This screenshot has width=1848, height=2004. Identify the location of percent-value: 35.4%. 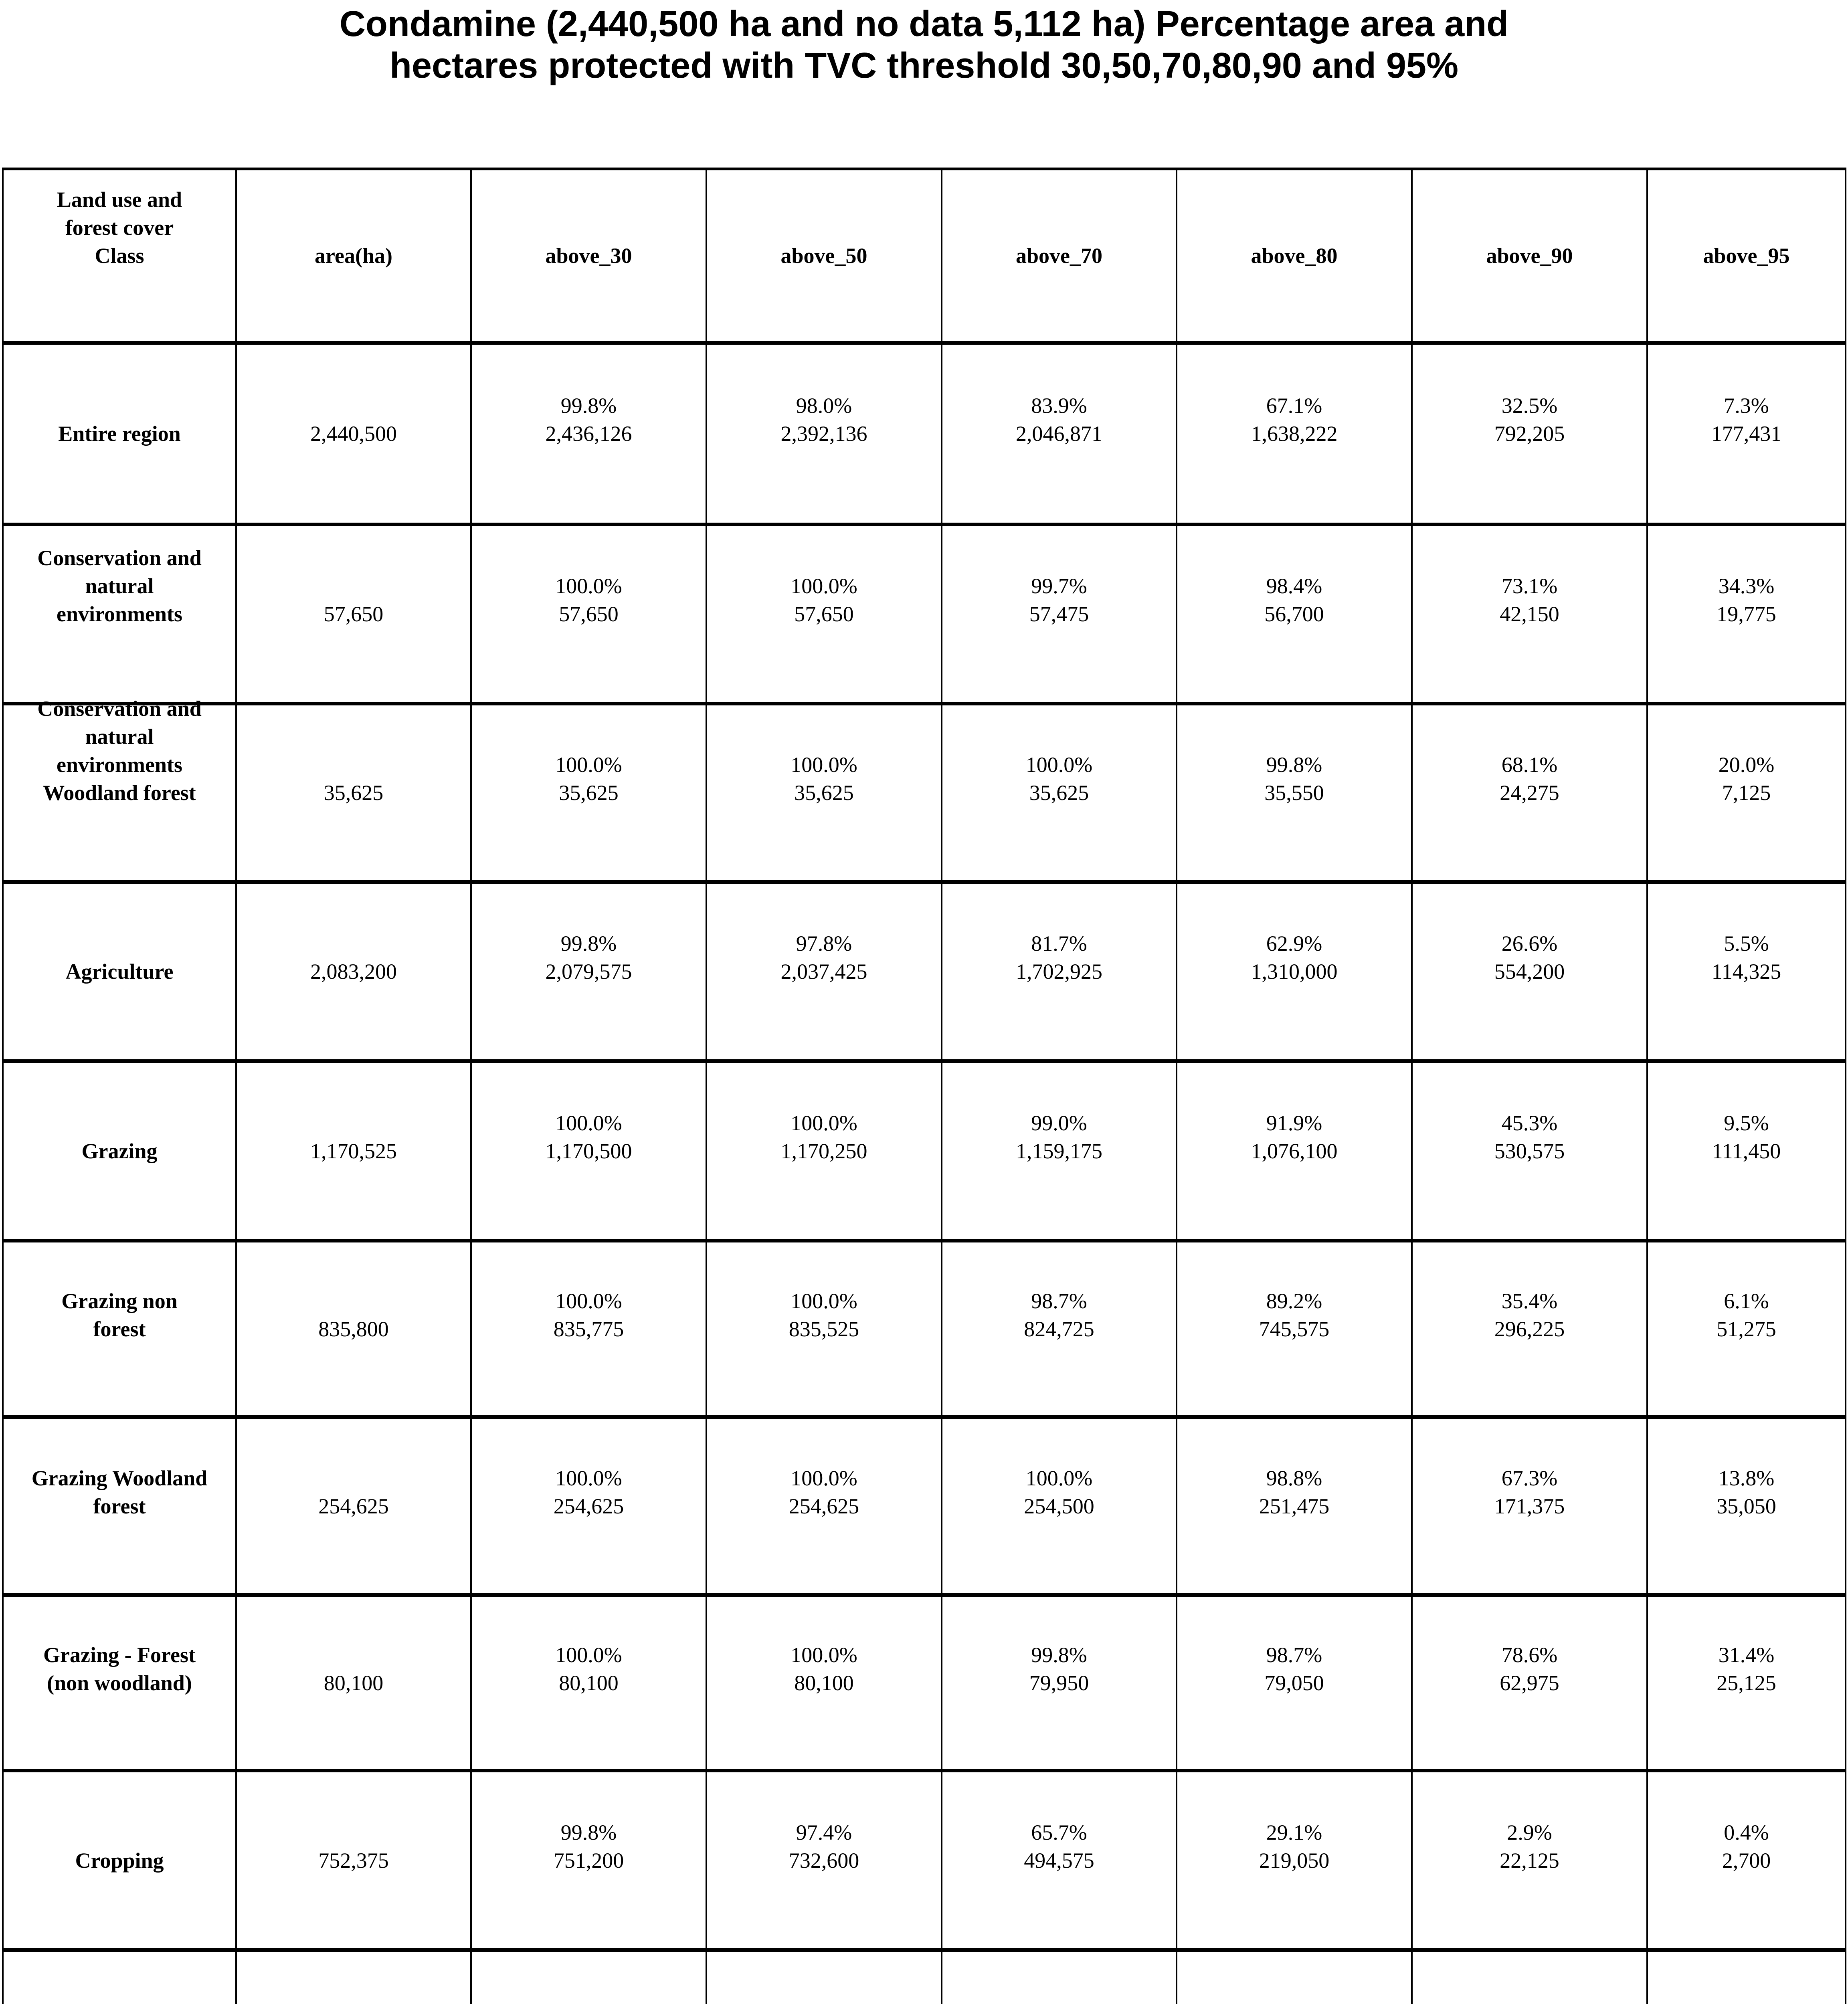
(1529, 1301).